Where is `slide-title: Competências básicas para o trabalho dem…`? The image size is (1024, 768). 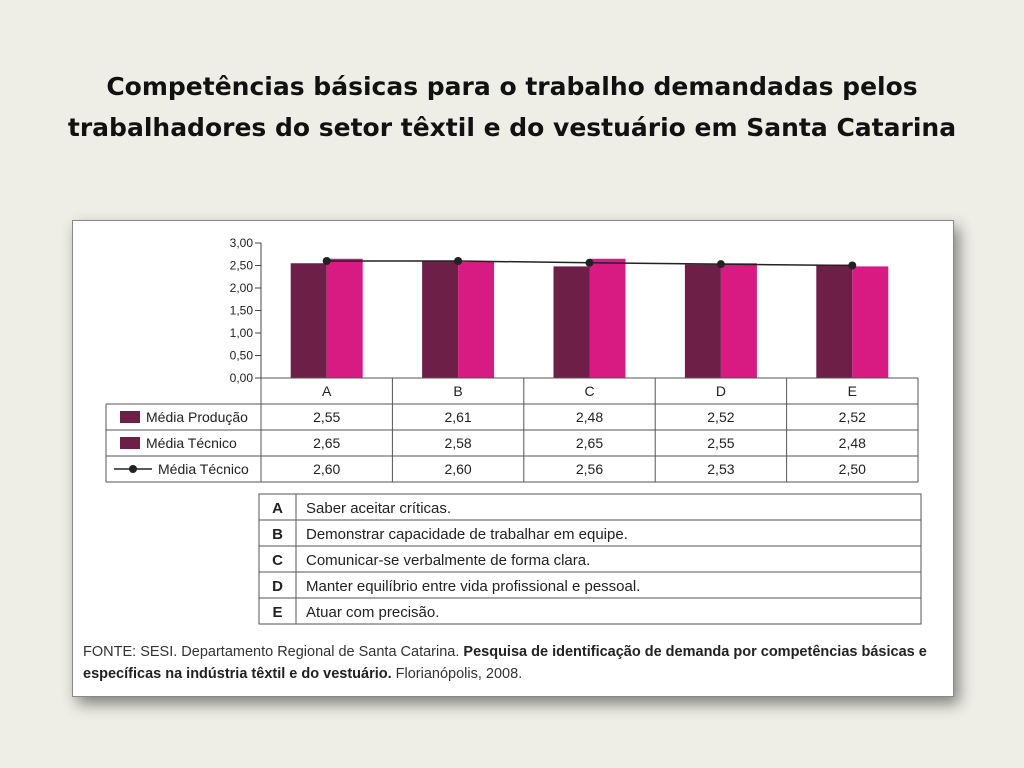 slide-title: Competências básicas para o trabalho dem… is located at coordinates (512, 107).